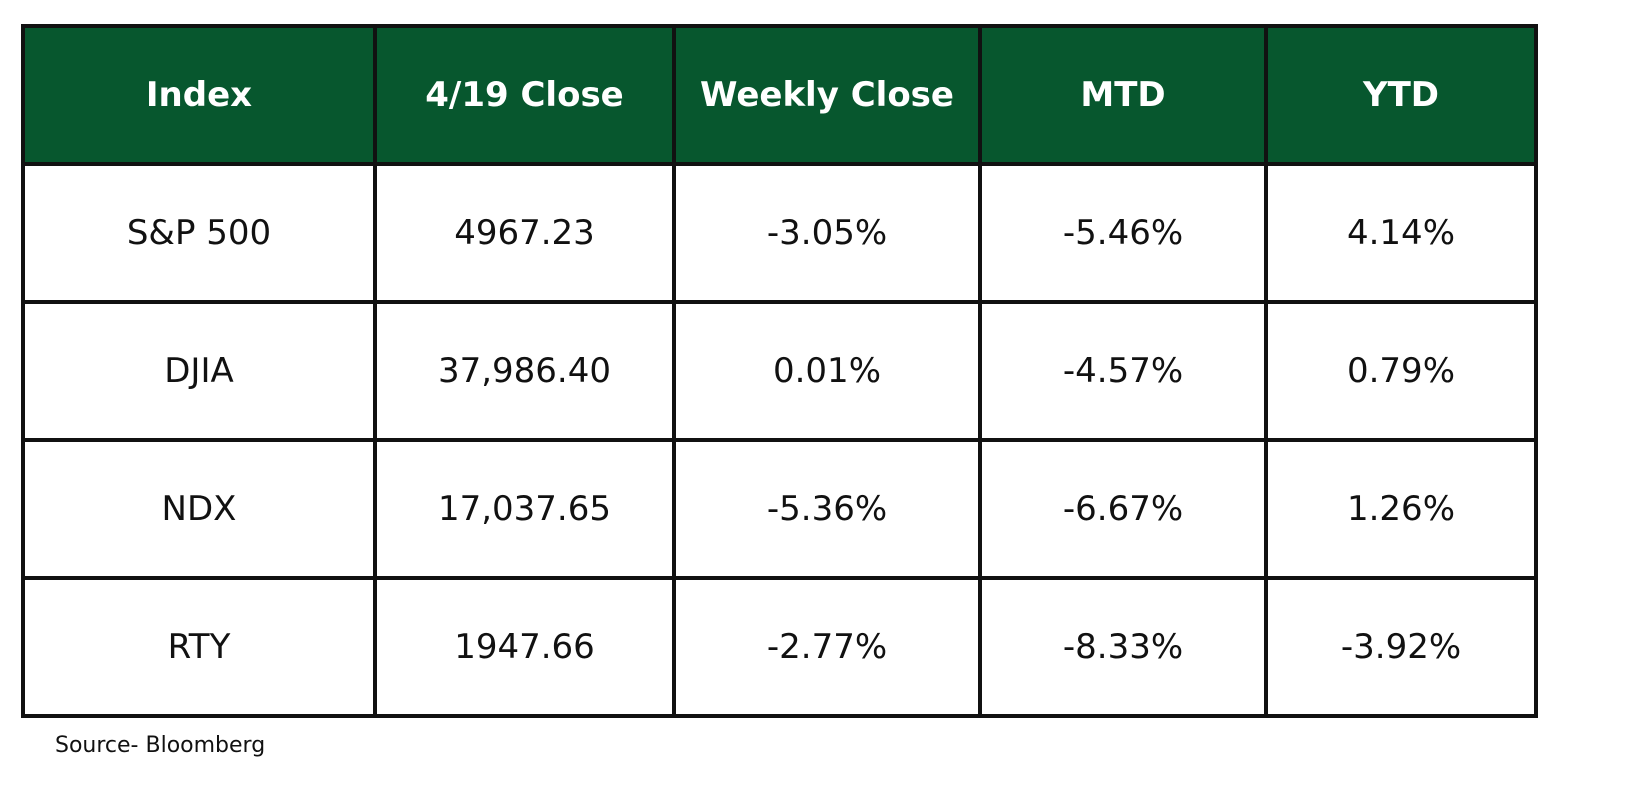  Describe the element at coordinates (1401, 371) in the screenshot. I see `cell-ytd: 0.79%` at that location.